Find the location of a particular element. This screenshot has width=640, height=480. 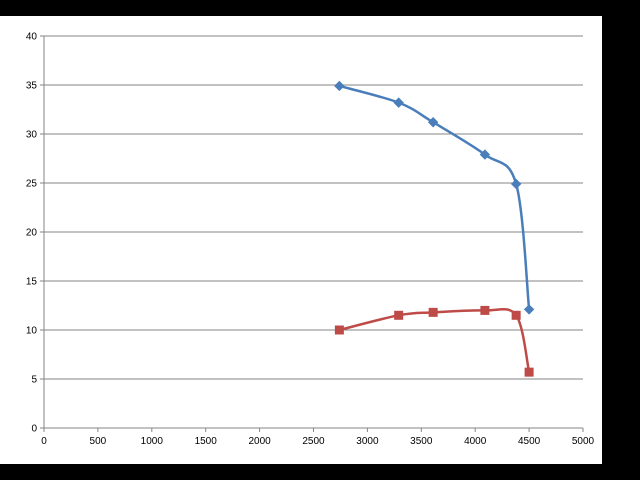

y-tick-label: 35 is located at coordinates (32, 86).